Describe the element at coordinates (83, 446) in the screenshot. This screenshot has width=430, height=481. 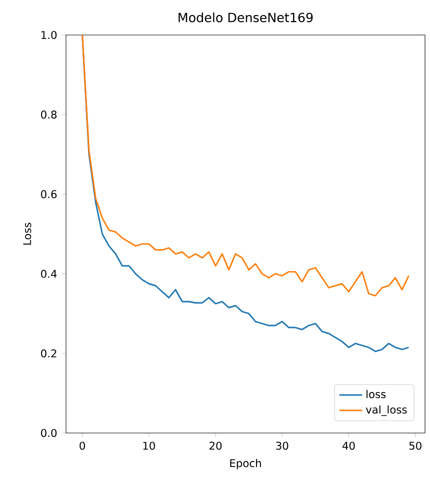
I see `x-tick-label: 0` at that location.